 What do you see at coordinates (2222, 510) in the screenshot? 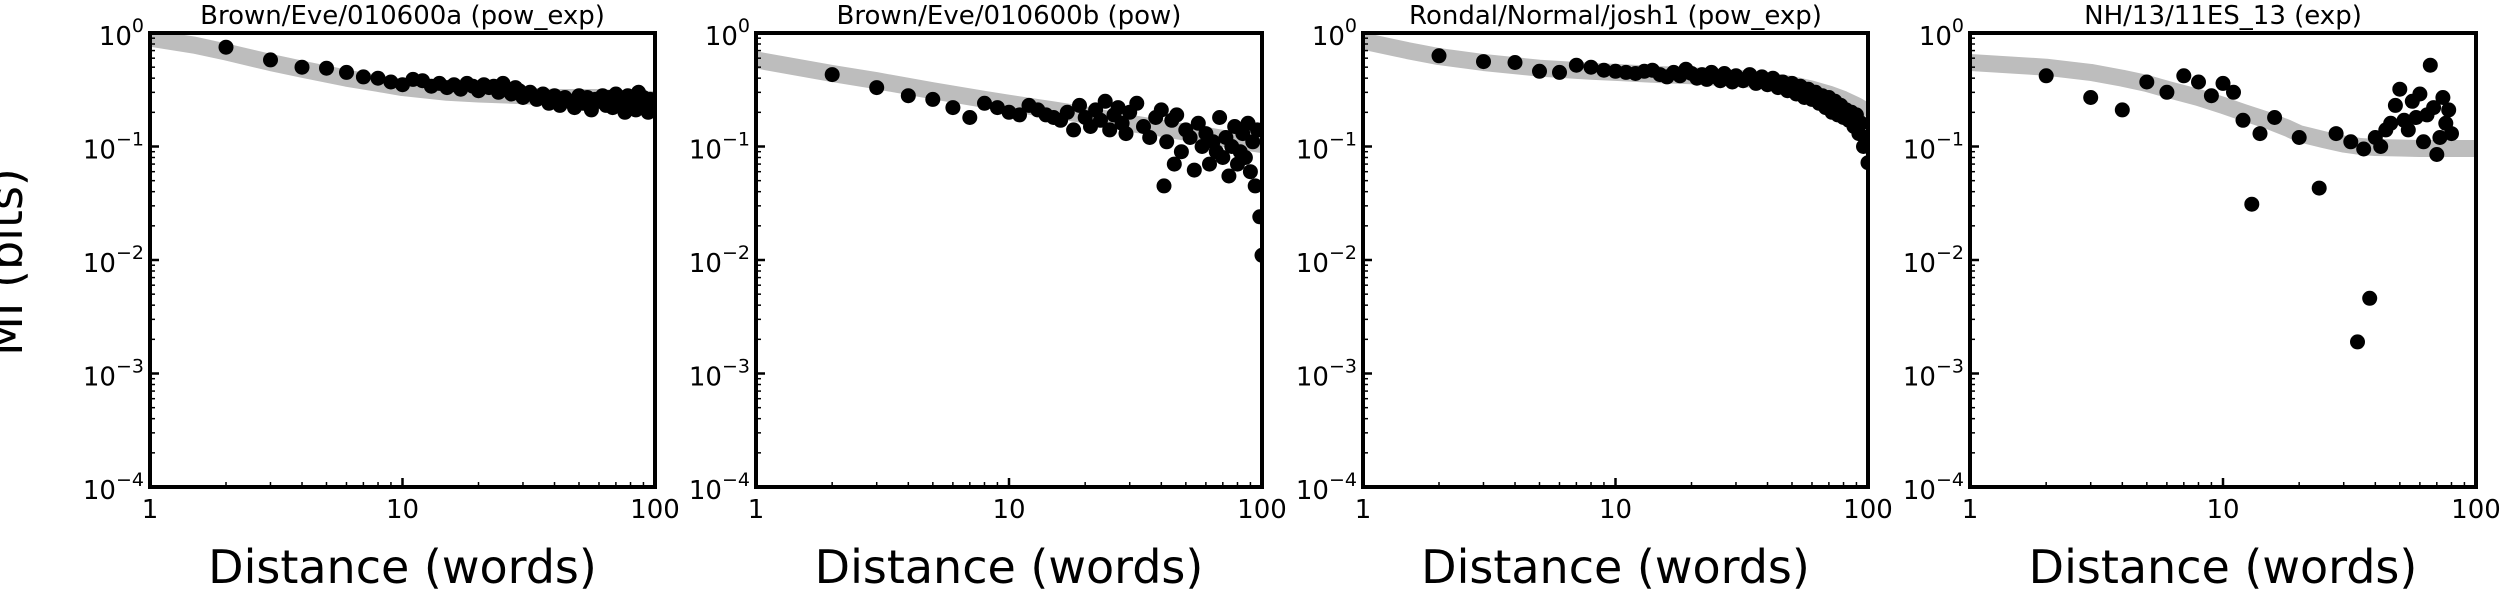
I see `x-tick-label: 10` at bounding box center [2222, 510].